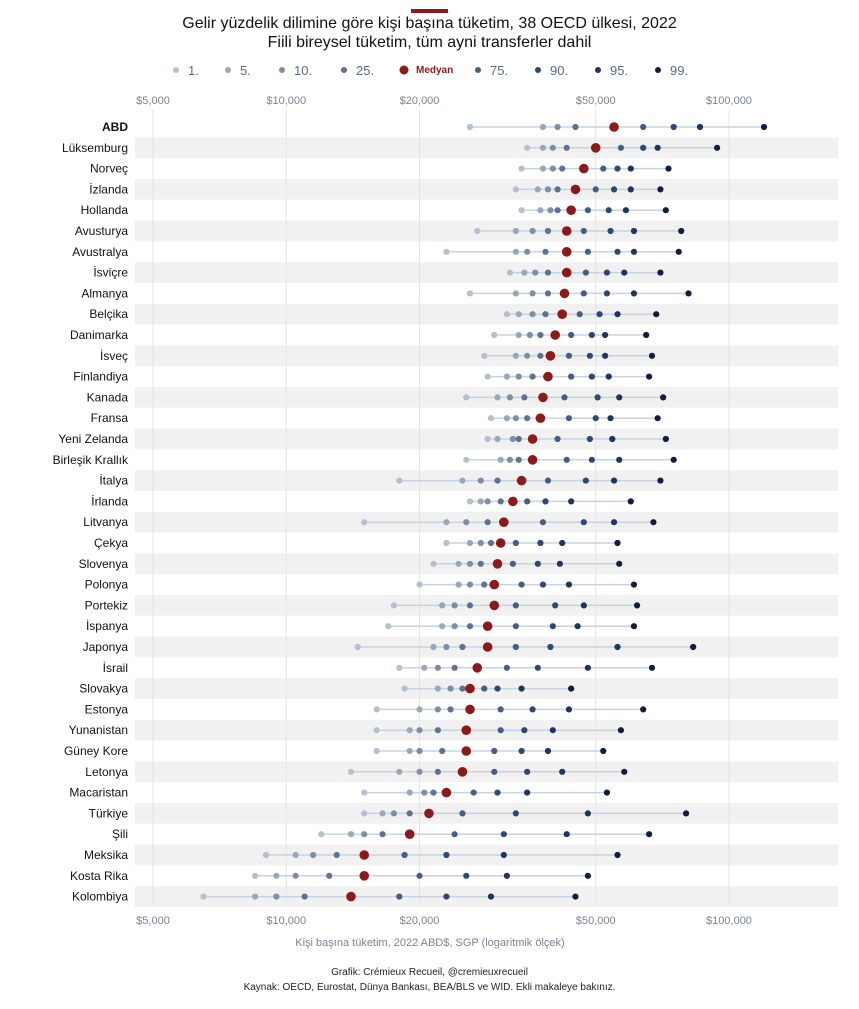  I want to click on x-tick-label-top: $100,000, so click(729, 101).